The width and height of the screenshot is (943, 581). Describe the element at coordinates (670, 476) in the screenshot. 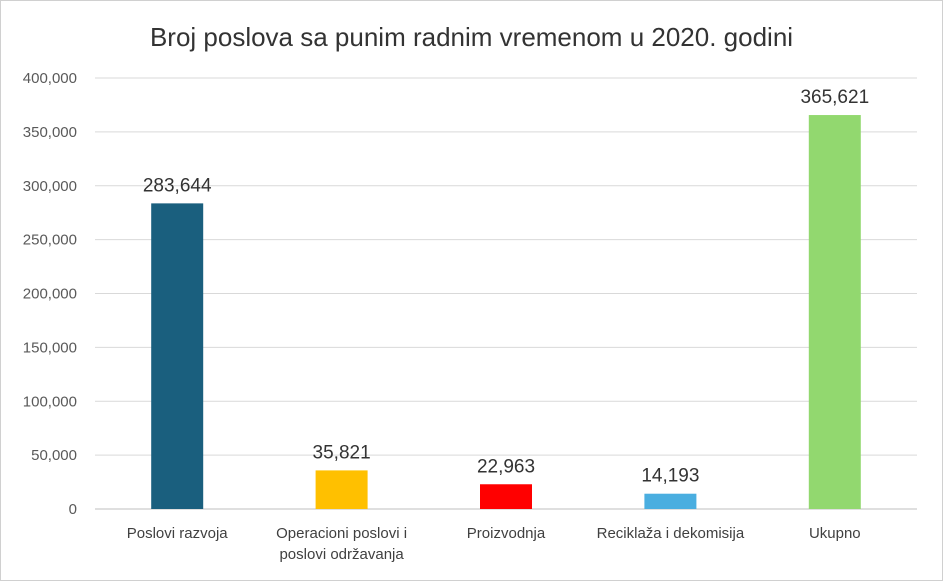

I see `data-label: 14,193` at that location.